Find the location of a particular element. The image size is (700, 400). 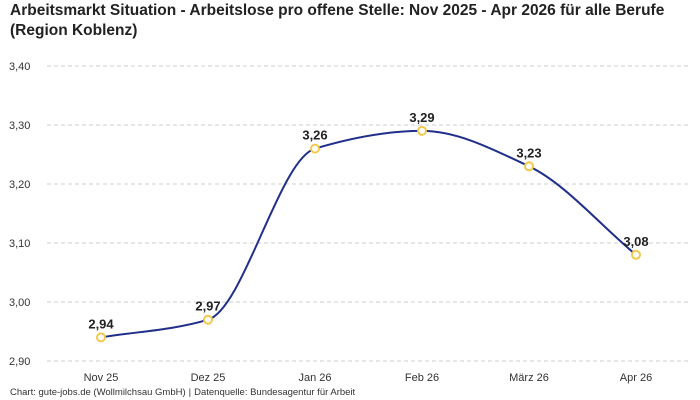

data-source: Datenquelle: Bundesagentur für Arbeit is located at coordinates (275, 392).